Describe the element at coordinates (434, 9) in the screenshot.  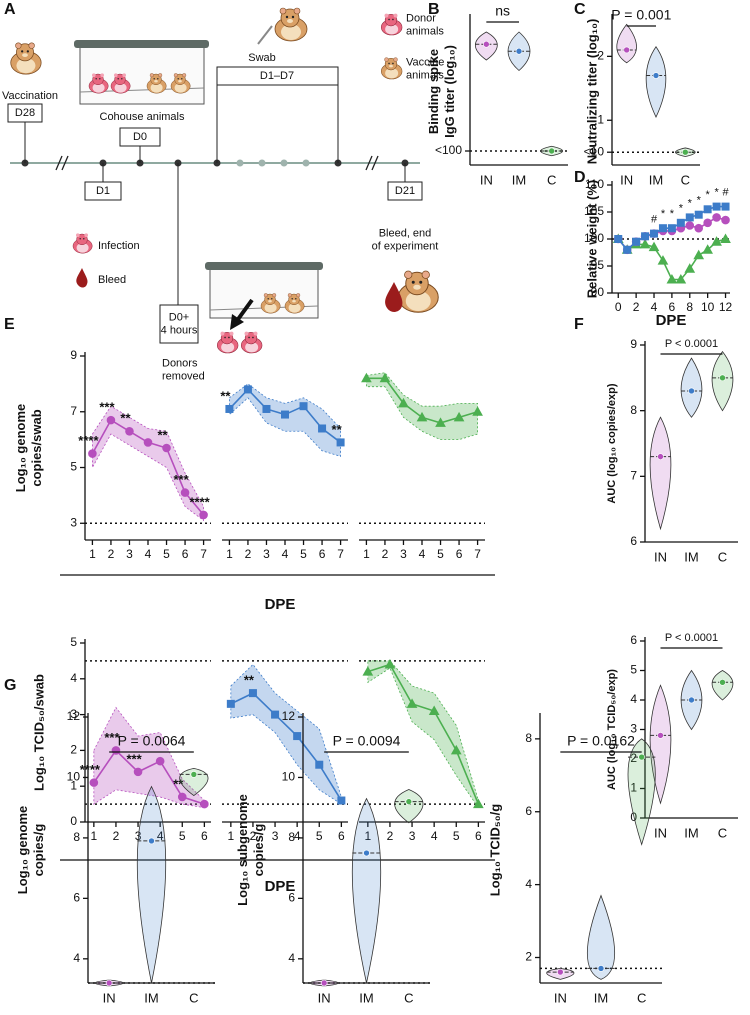
I see `panel-label: B` at that location.